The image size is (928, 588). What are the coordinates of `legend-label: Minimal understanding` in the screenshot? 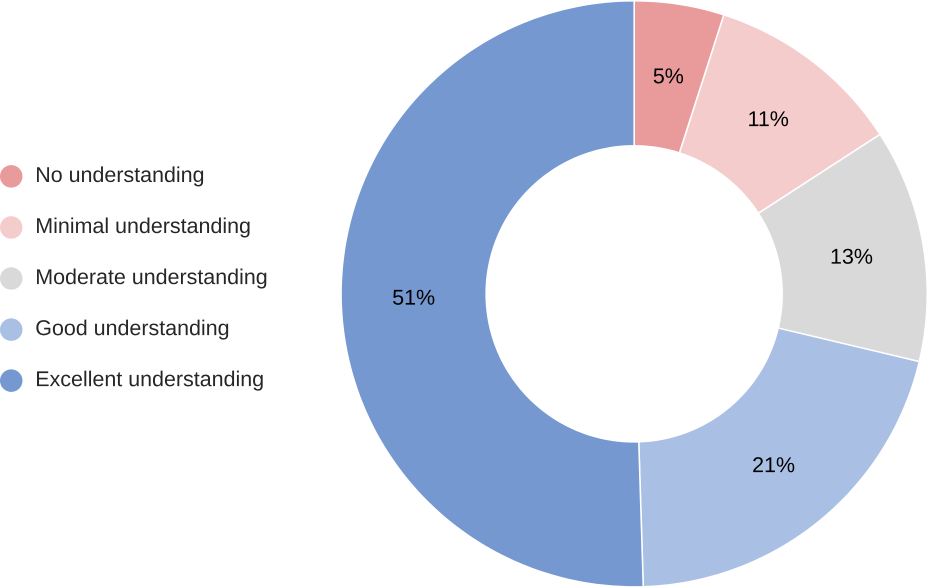 It's located at (143, 228).